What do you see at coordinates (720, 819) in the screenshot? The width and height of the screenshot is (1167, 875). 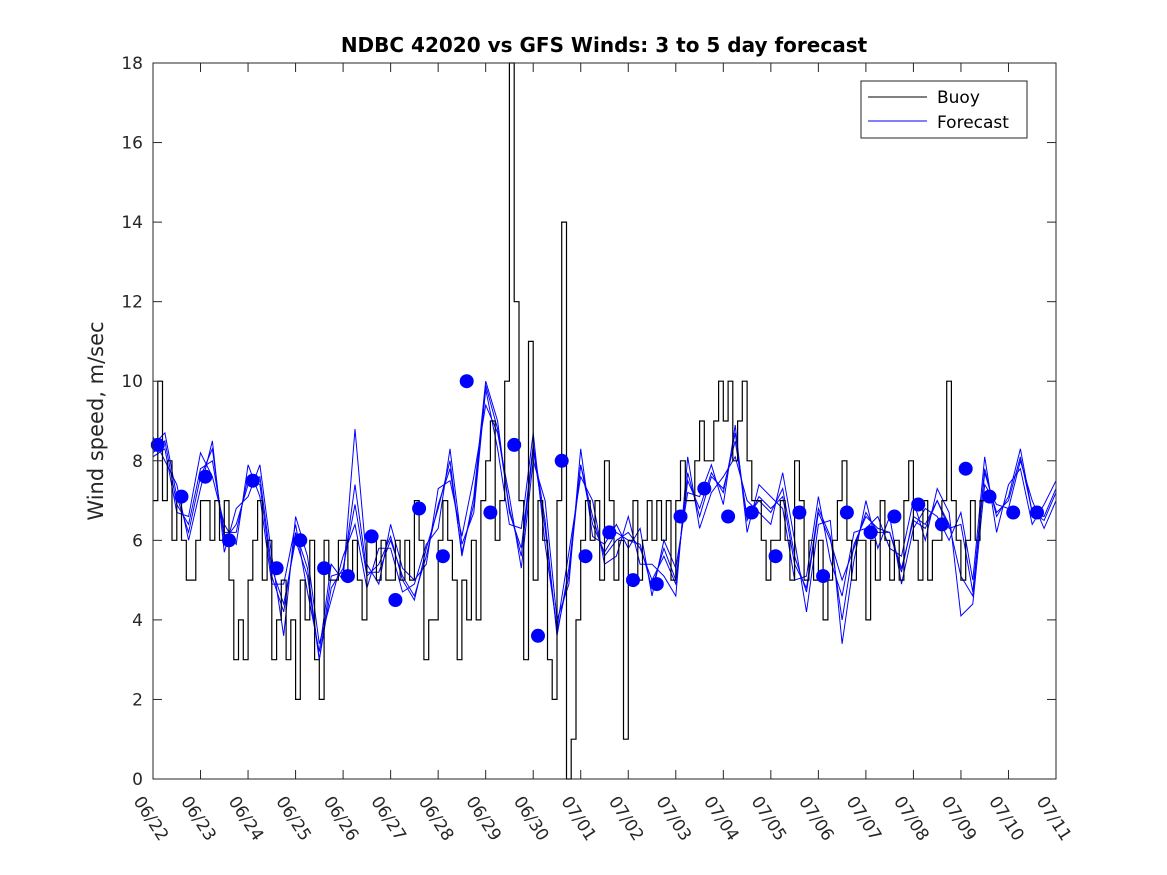 I see `x-tick-label: 07/04` at bounding box center [720, 819].